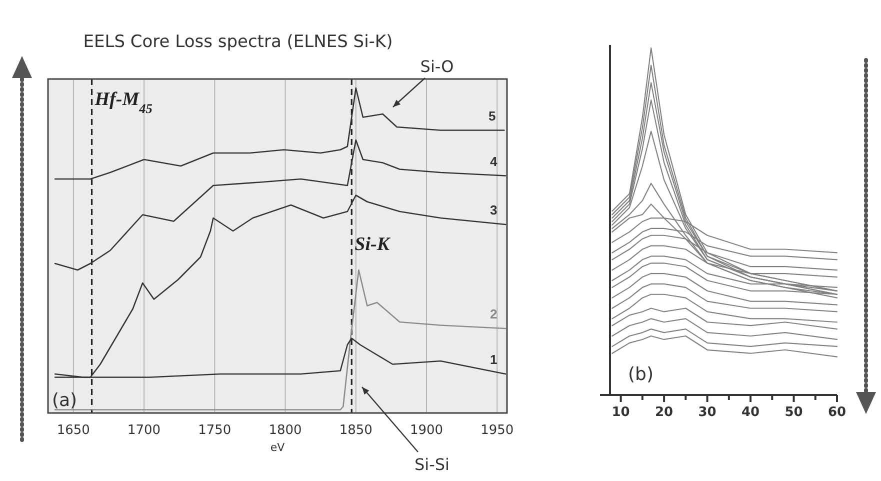  What do you see at coordinates (123, 102) in the screenshot?
I see `ref-line-label: Hf-M$_{45}$` at bounding box center [123, 102].